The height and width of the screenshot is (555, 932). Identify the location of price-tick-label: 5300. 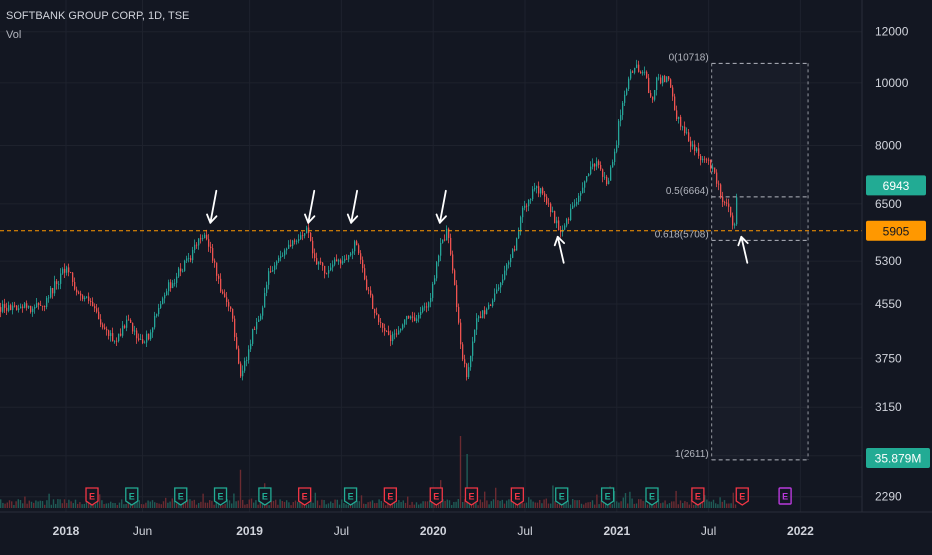
(888, 261).